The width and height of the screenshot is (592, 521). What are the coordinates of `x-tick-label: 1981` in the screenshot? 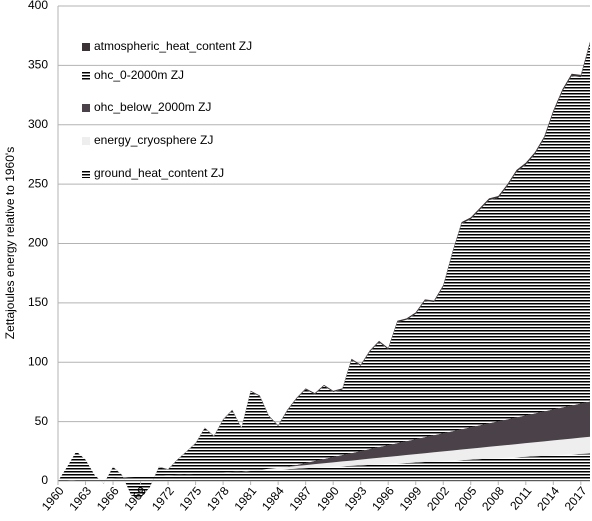 It's located at (245, 499).